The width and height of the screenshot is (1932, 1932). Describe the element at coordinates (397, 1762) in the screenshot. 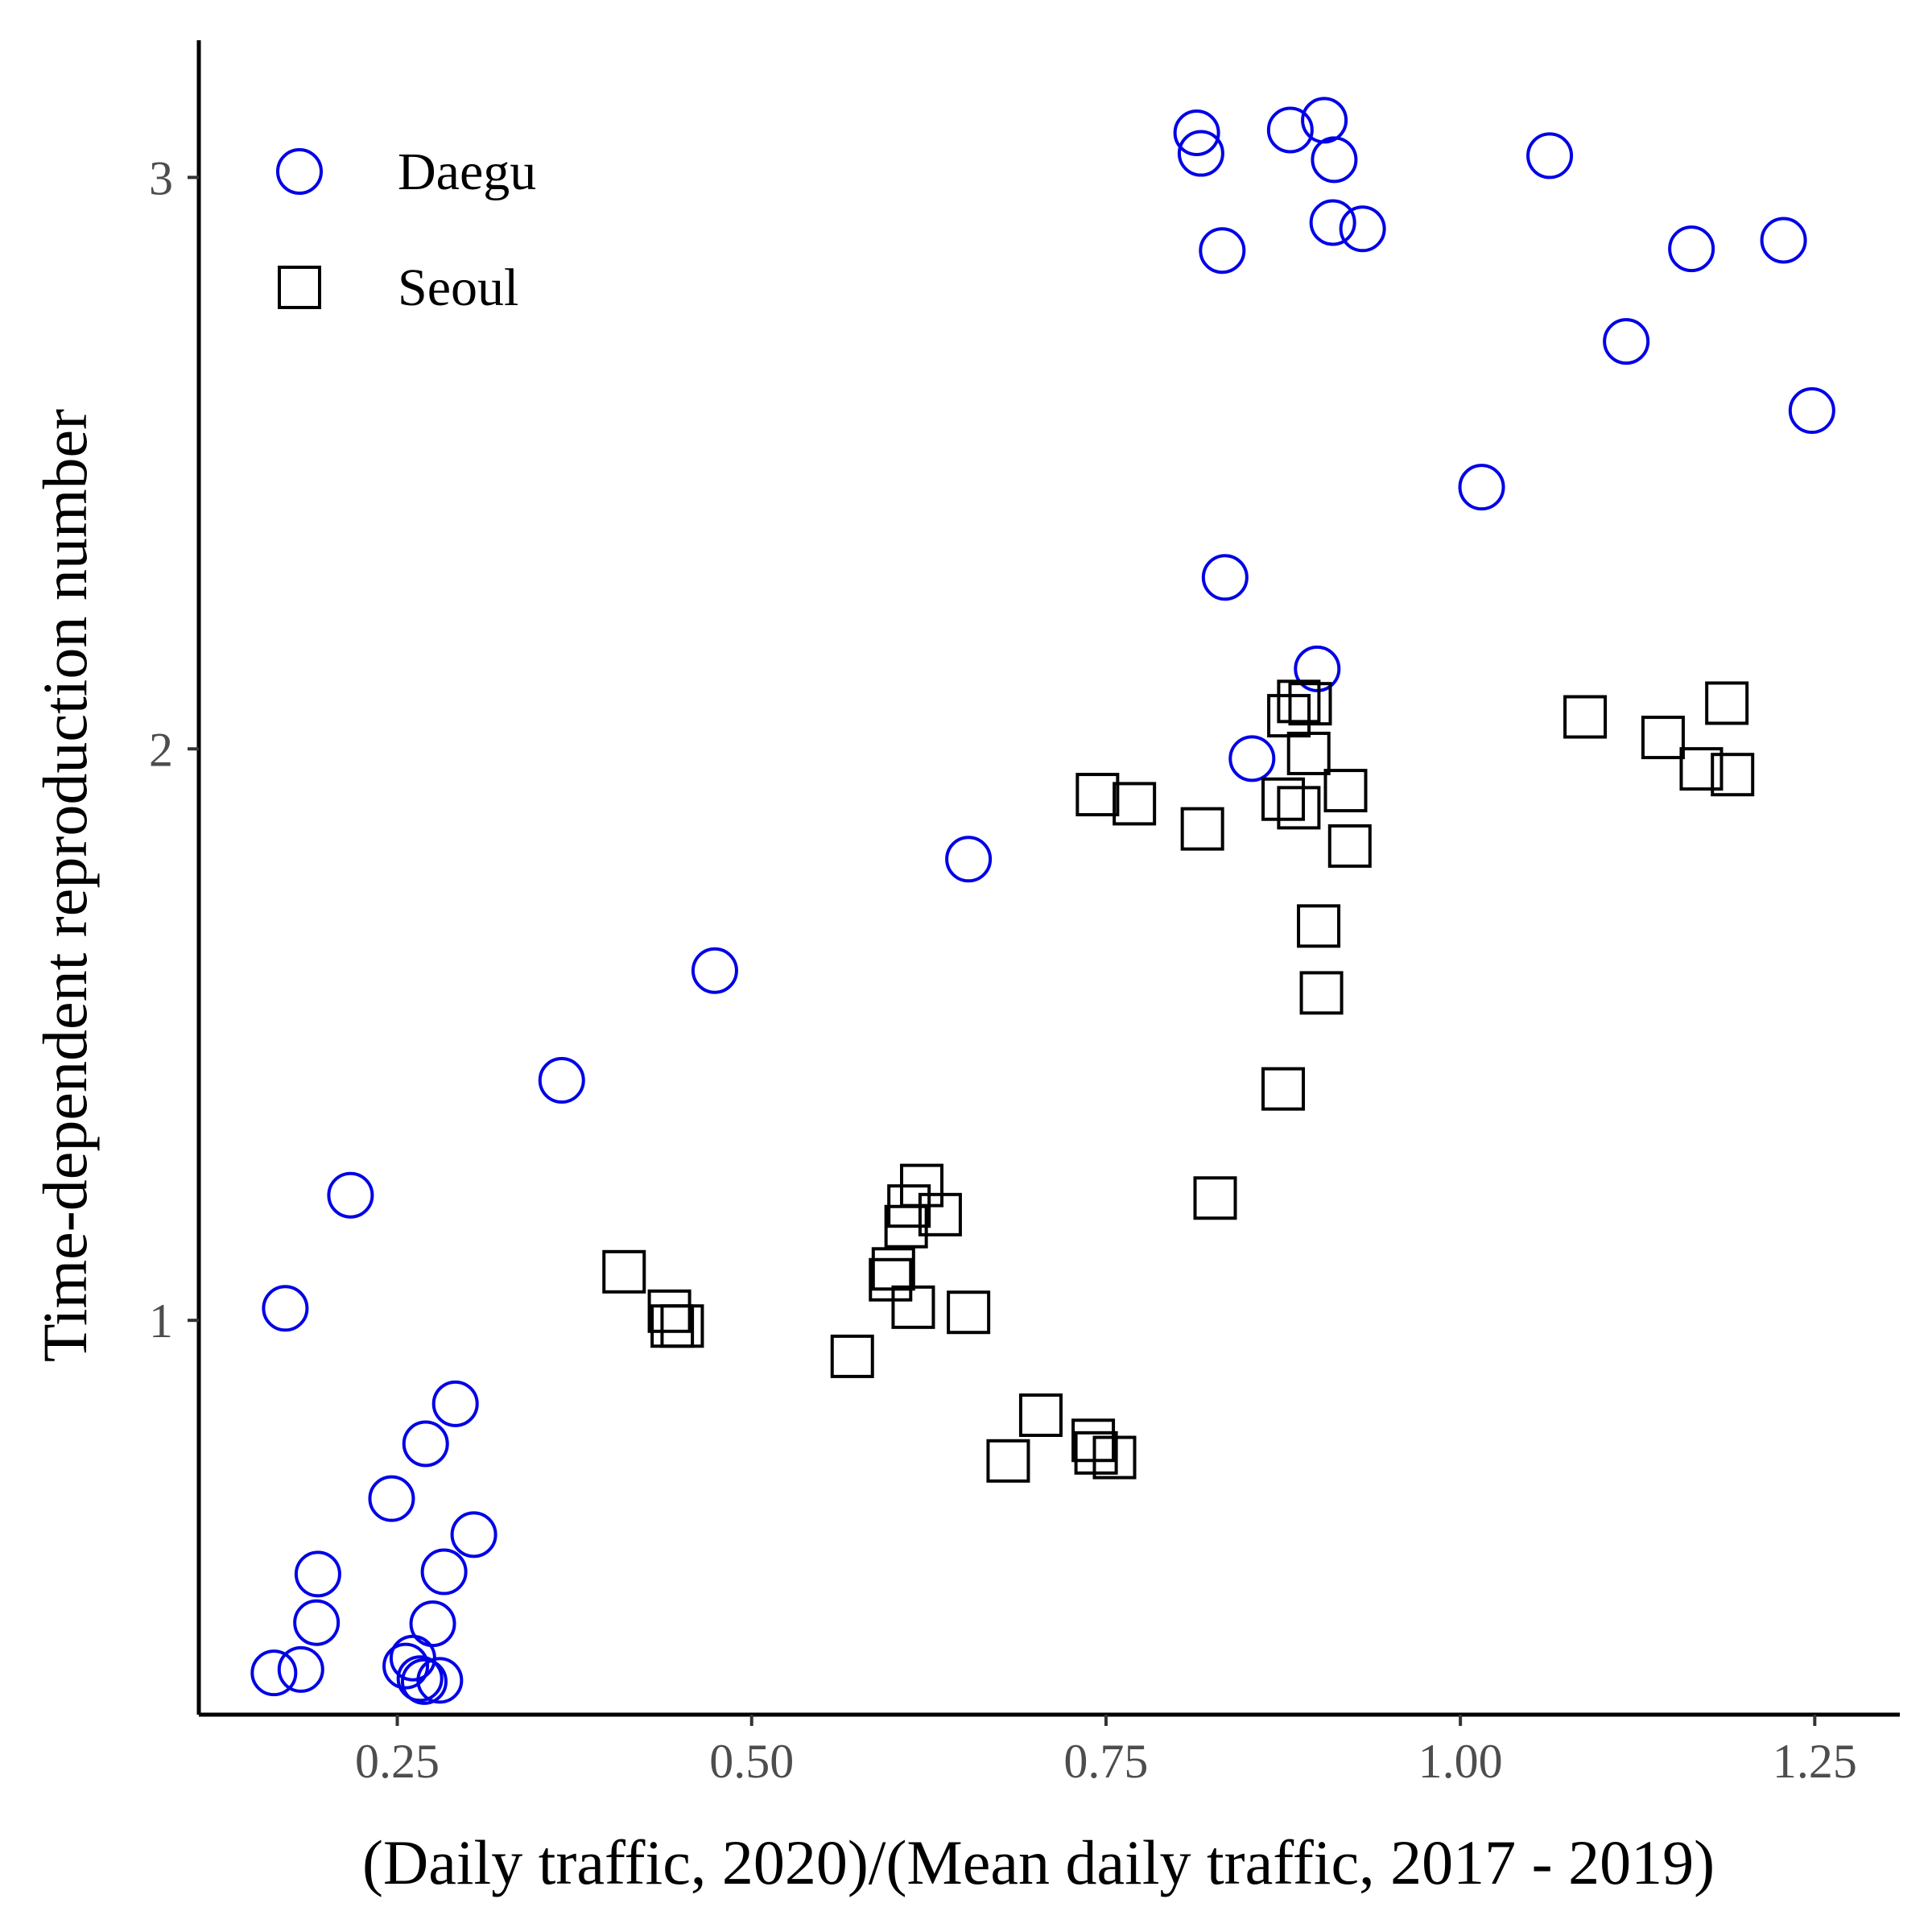

I see `x-tick-label: 0.25` at that location.